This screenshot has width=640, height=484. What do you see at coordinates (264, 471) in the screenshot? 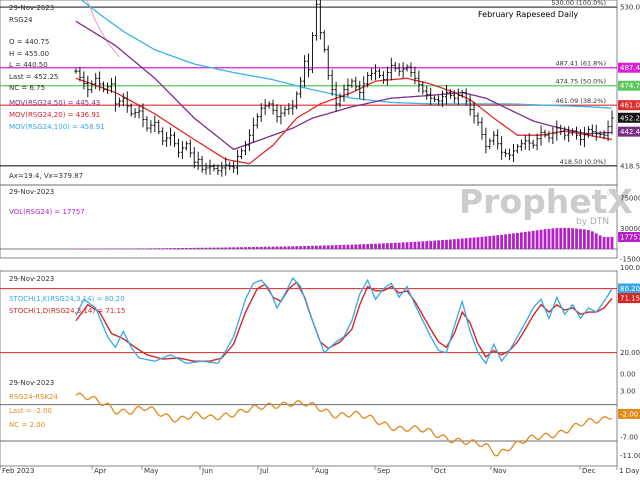
I see `x-tick-label: Jul` at bounding box center [264, 471].